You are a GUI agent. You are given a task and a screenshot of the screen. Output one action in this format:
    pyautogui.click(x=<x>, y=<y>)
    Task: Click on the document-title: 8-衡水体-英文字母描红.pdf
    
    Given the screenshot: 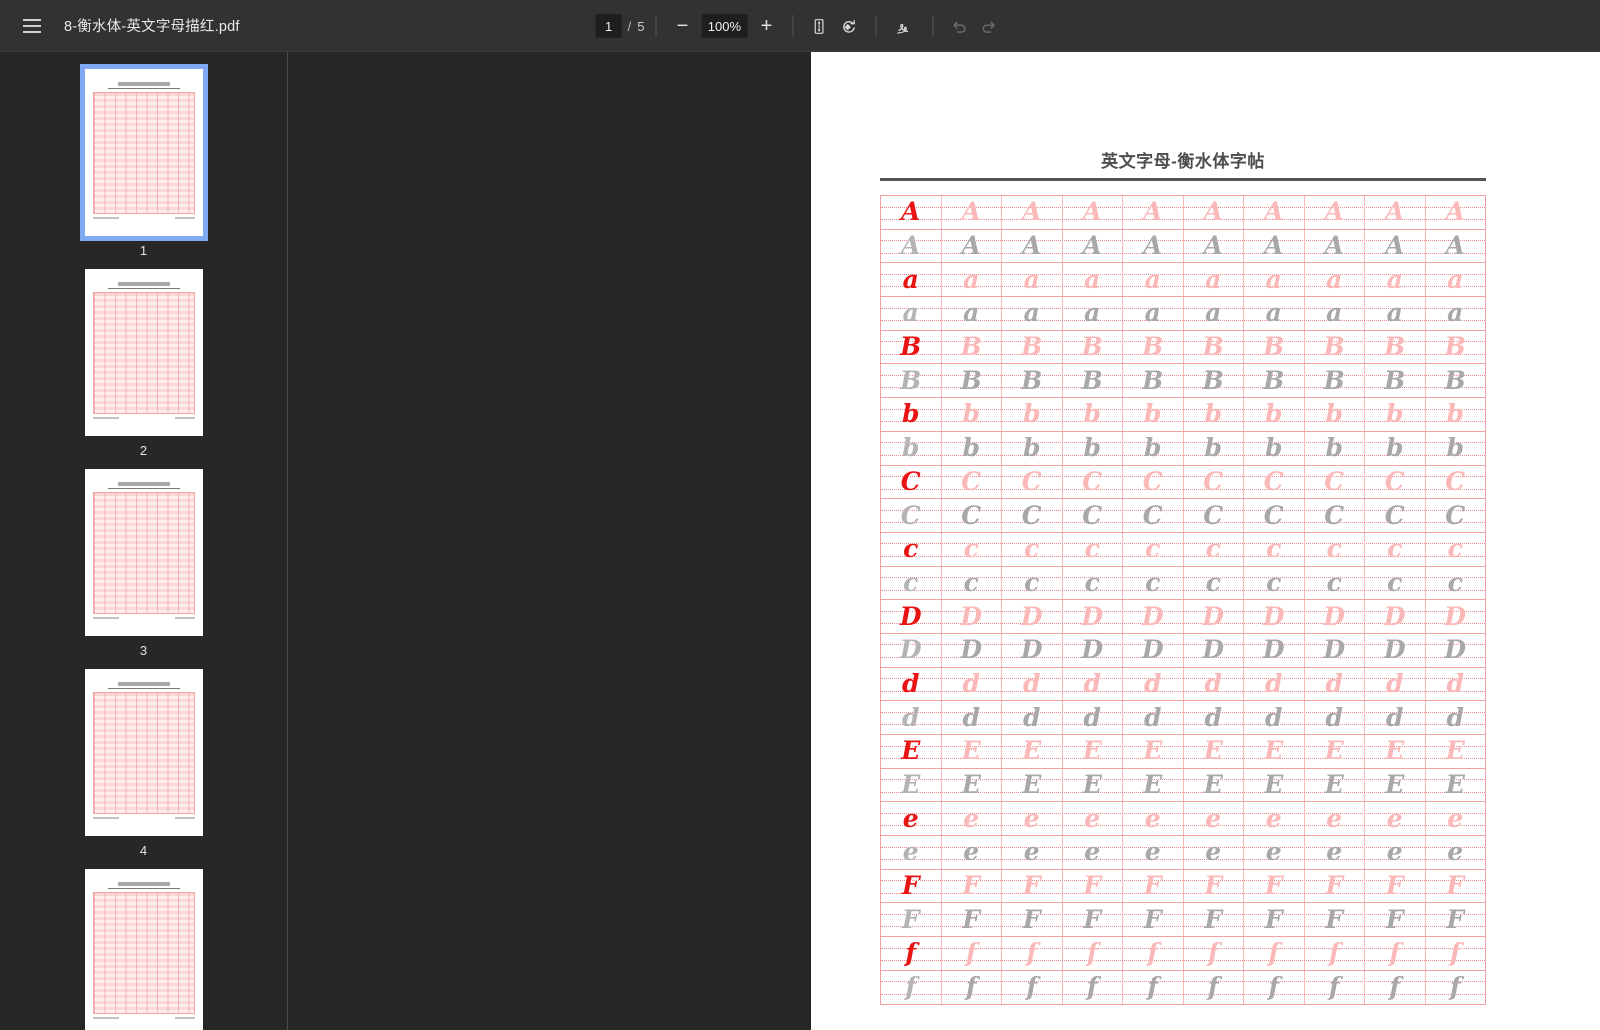 What is the action you would take?
    pyautogui.click(x=152, y=27)
    